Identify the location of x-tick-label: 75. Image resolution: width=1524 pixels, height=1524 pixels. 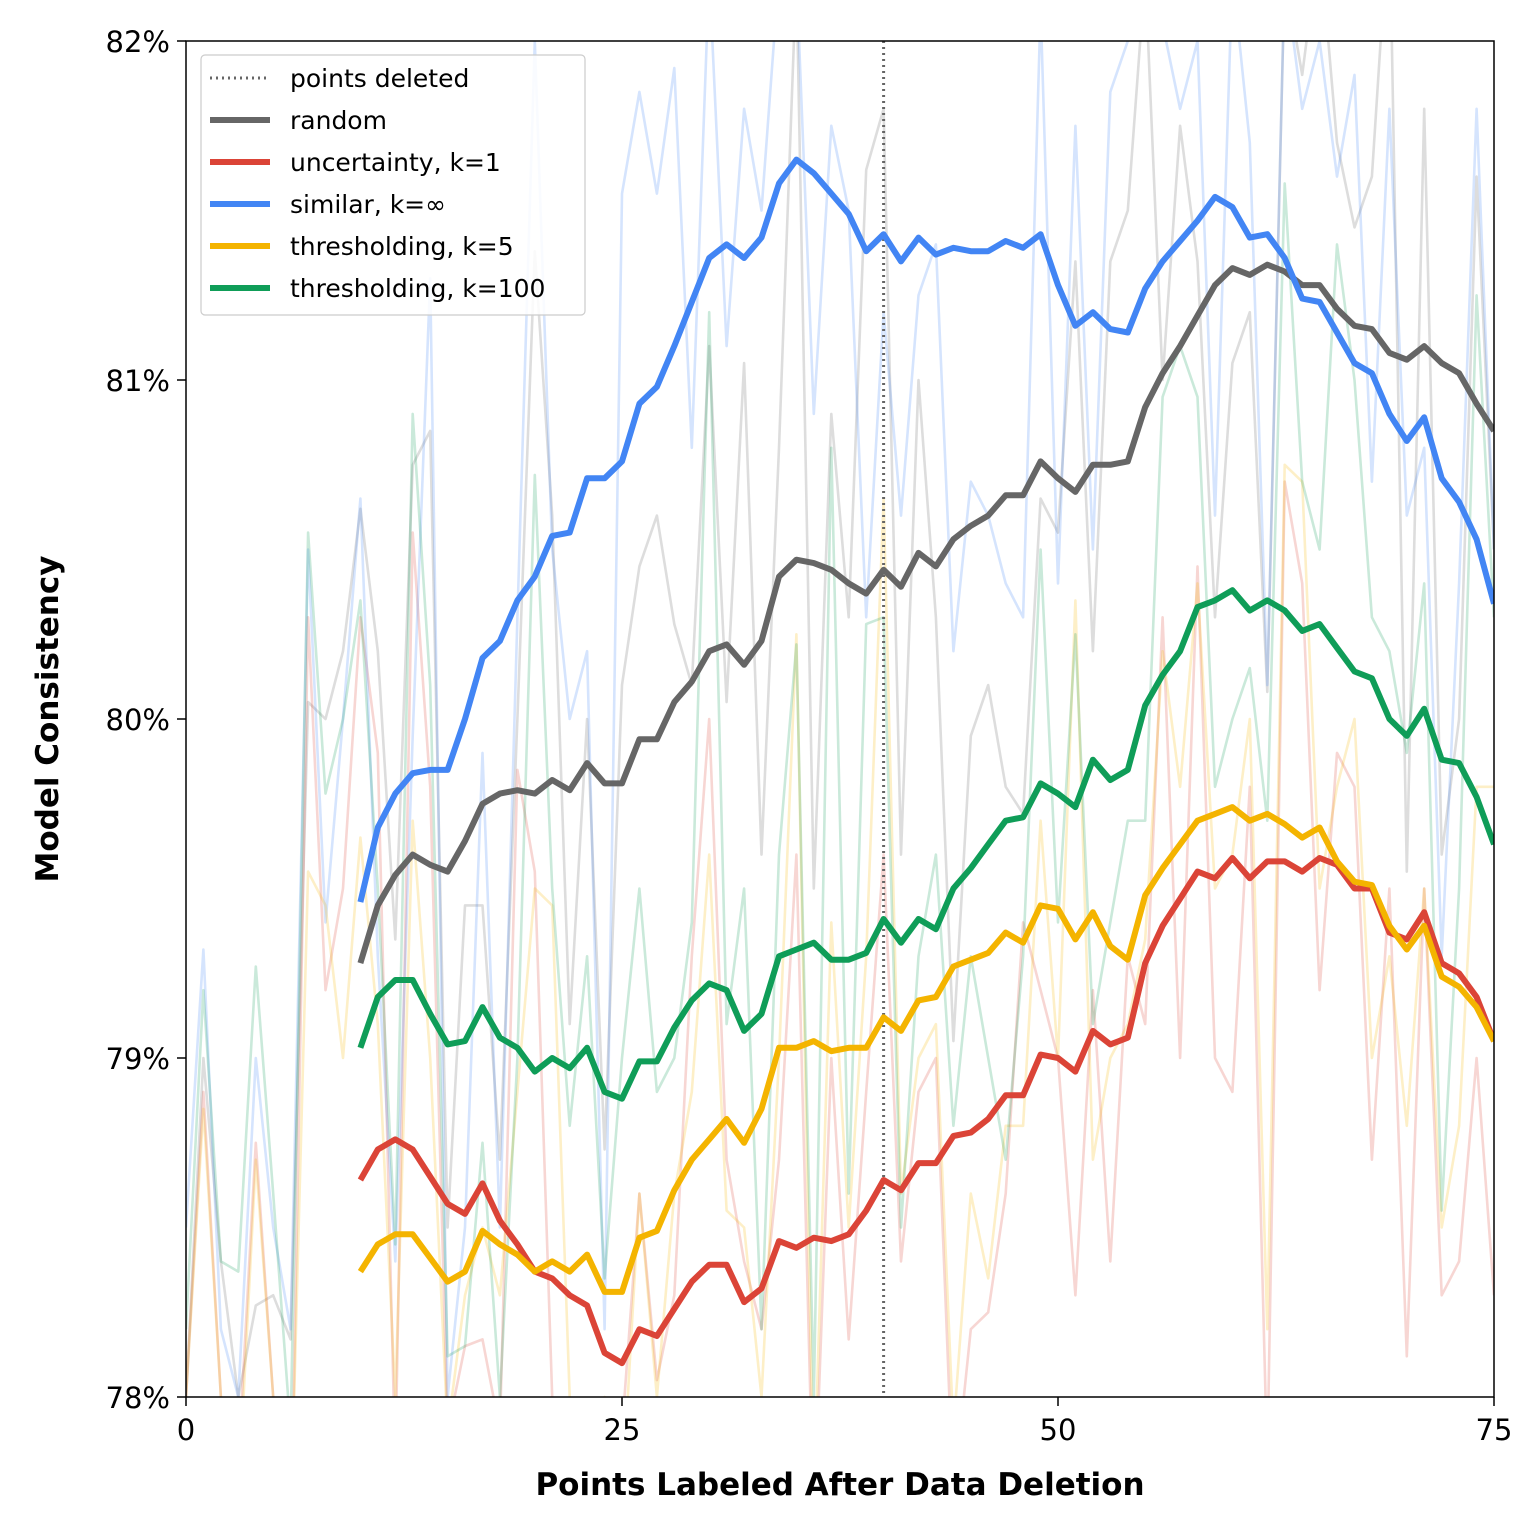
(1494, 1430).